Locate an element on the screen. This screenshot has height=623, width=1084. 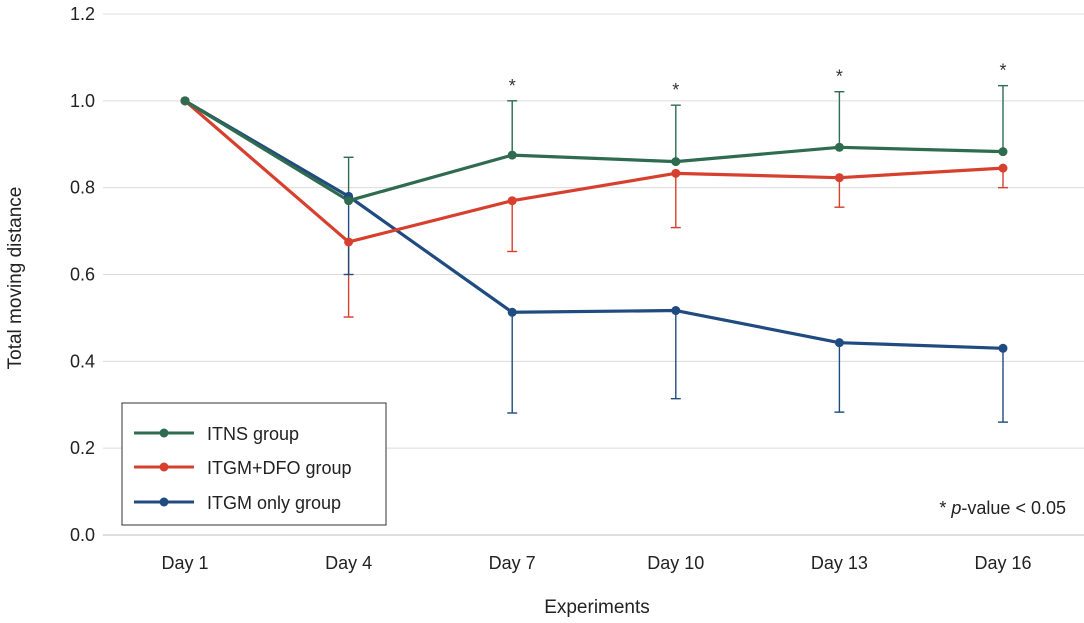
y-axis-ticks: 0.0 0.2 0.4 0.6 0.8 1.0 1.2 is located at coordinates (82, 274).